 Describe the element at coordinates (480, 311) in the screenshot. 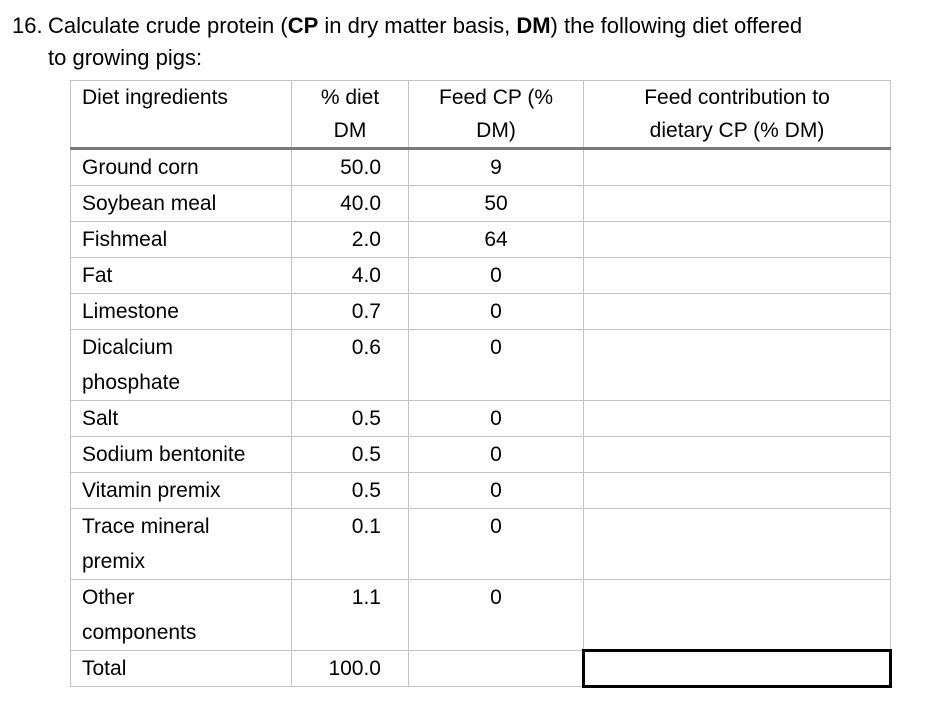

I see `table-row: Limestone 0.7 0` at that location.